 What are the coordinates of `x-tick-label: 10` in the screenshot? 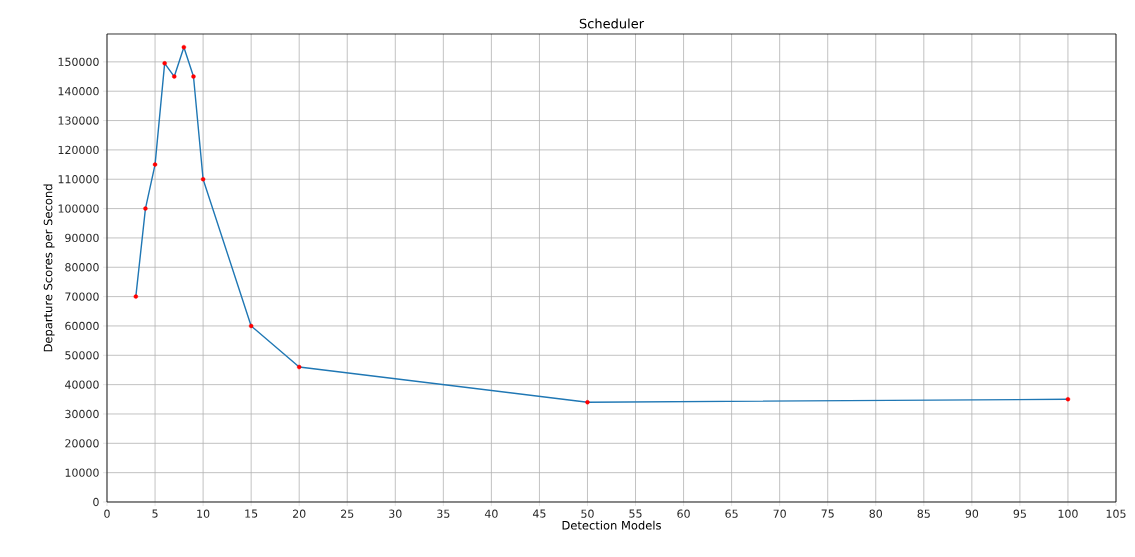 It's located at (203, 513).